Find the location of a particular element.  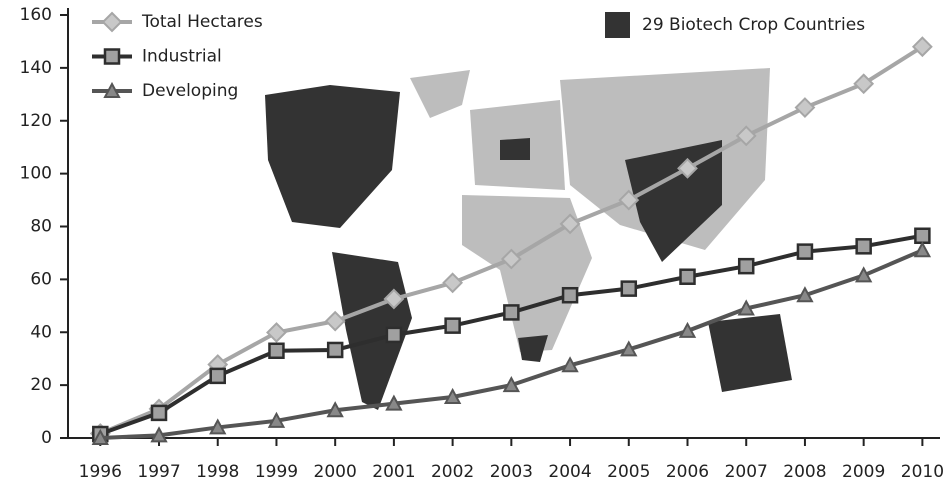

y-tick-label: 100 is located at coordinates (36, 174).